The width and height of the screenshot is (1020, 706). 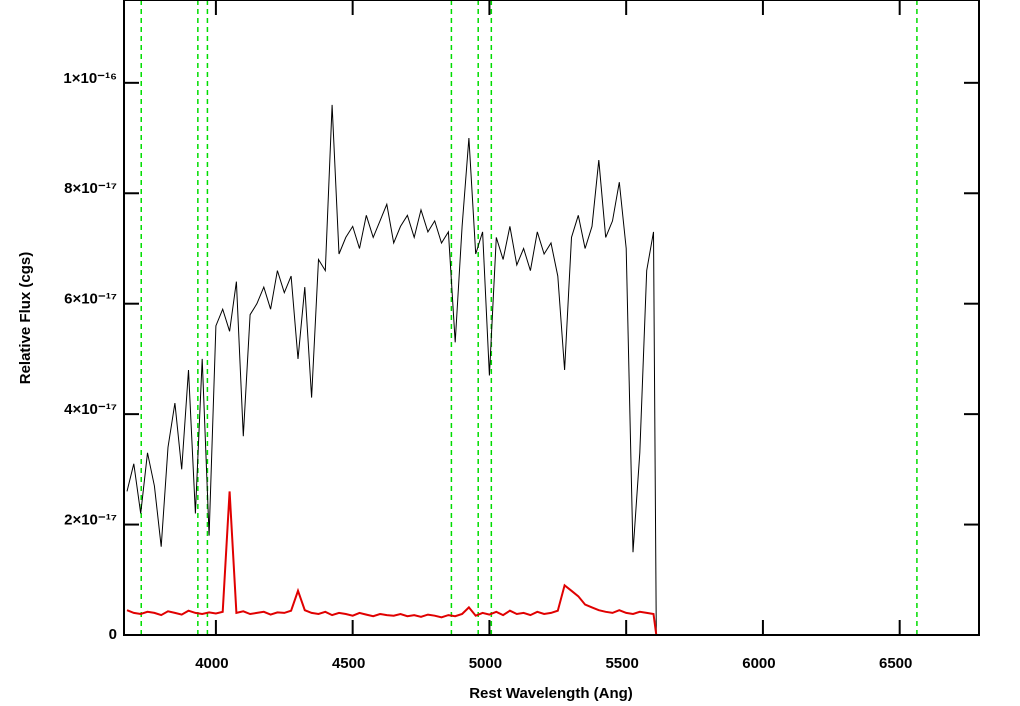 I want to click on y-tick-label: 0, so click(x=113, y=634).